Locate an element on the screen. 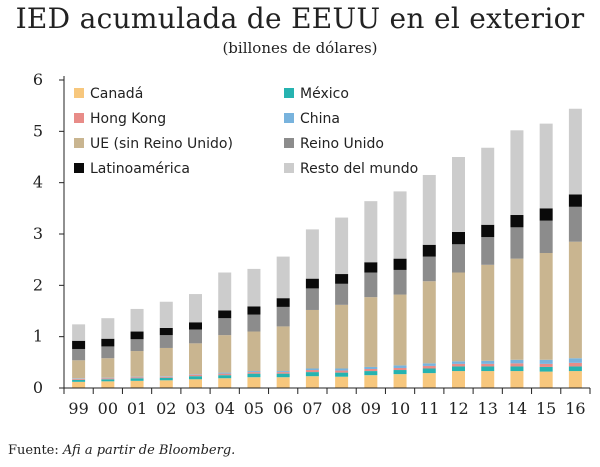 The image size is (600, 467). bar-segment-01-s6 is located at coordinates (137, 335).